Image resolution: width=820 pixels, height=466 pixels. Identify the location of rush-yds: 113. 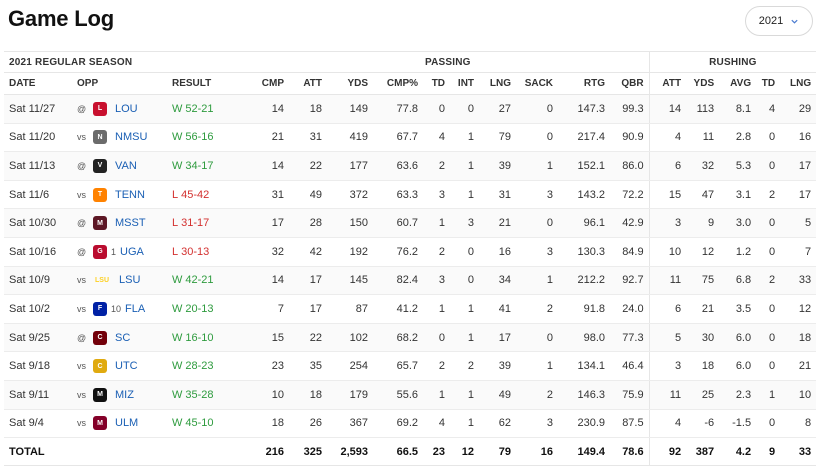
(703, 109).